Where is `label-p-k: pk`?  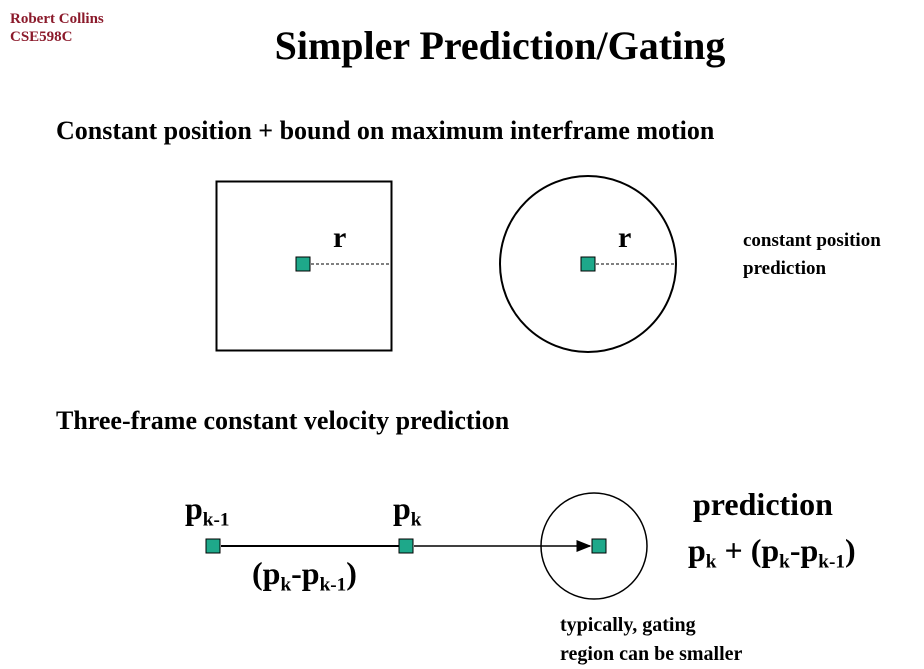
label-p-k: pk is located at coordinates (407, 510).